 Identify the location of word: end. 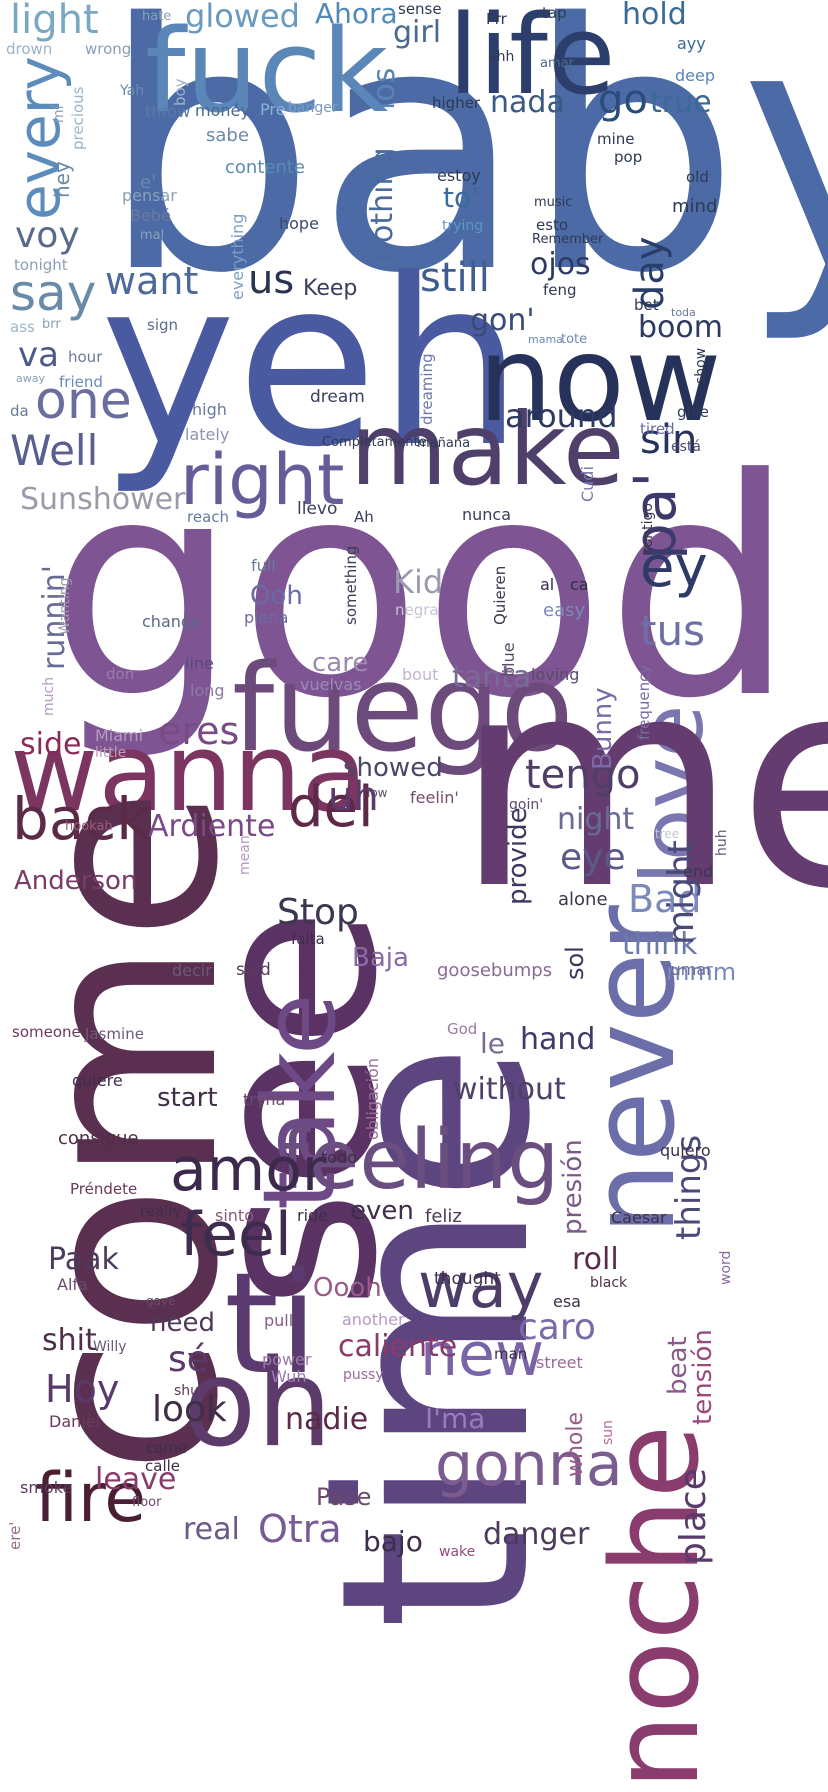
(698, 871).